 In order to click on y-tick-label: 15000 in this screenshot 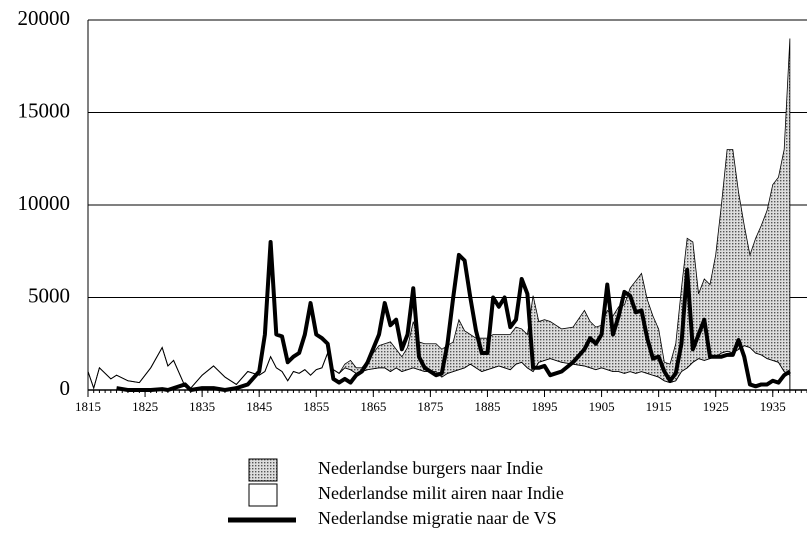, I will do `click(44, 110)`.